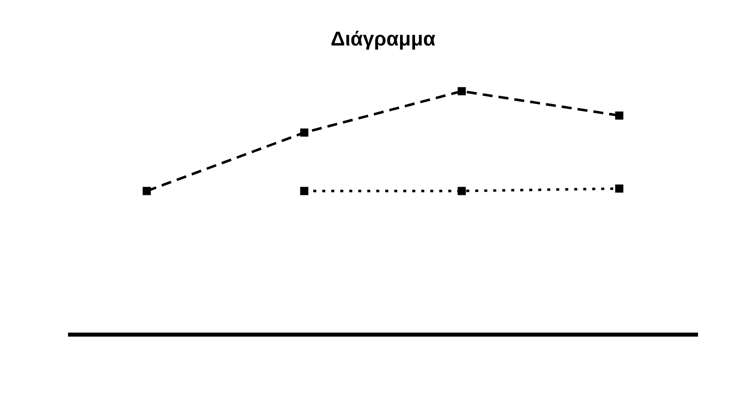 The width and height of the screenshot is (756, 411). What do you see at coordinates (383, 39) in the screenshot?
I see `chart-title: Διάγραμμα` at bounding box center [383, 39].